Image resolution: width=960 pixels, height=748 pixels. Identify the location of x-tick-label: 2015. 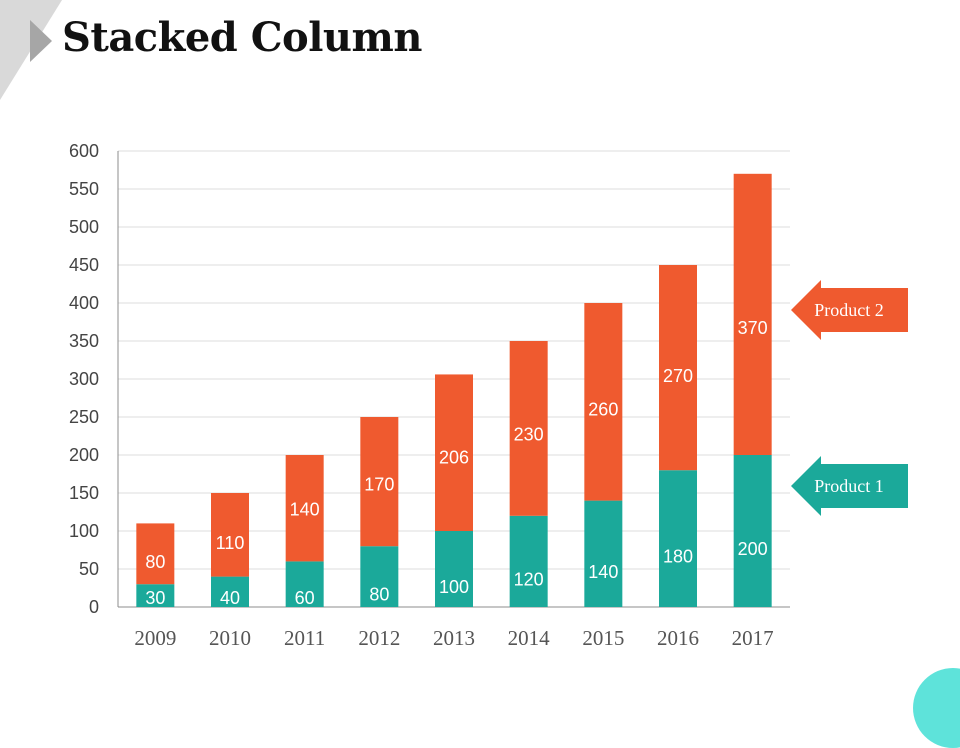
(603, 638).